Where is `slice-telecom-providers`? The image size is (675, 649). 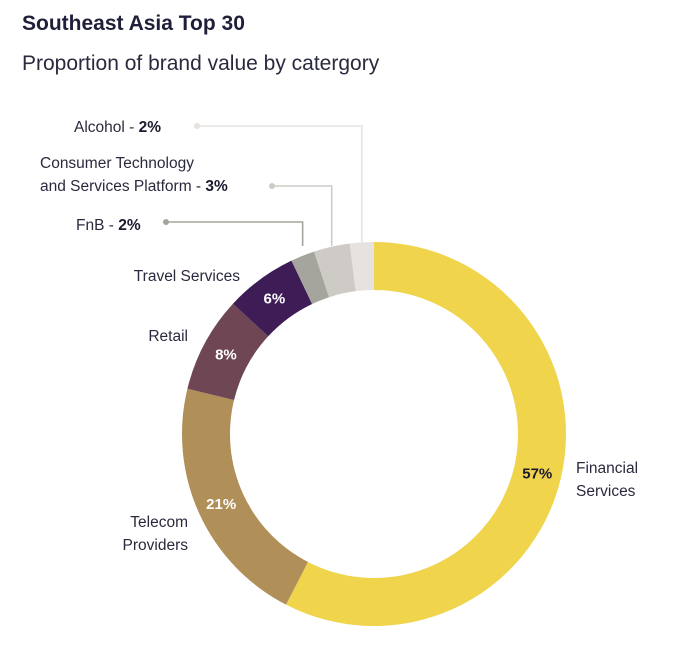
slice-telecom-providers is located at coordinates (245, 496).